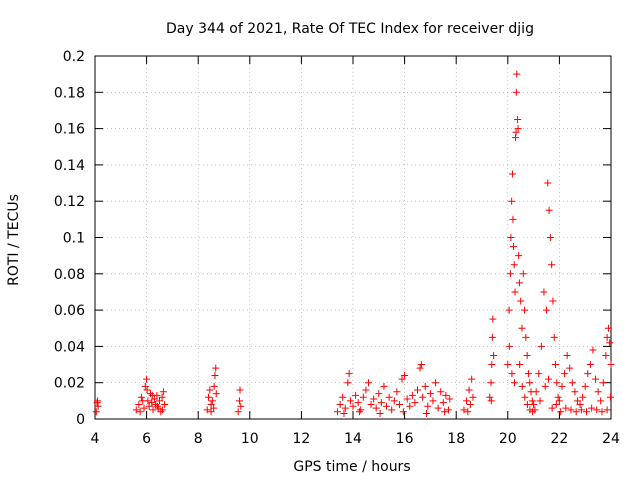 The height and width of the screenshot is (480, 640). Describe the element at coordinates (69, 130) in the screenshot. I see `y-tick-label: 0.16` at that location.